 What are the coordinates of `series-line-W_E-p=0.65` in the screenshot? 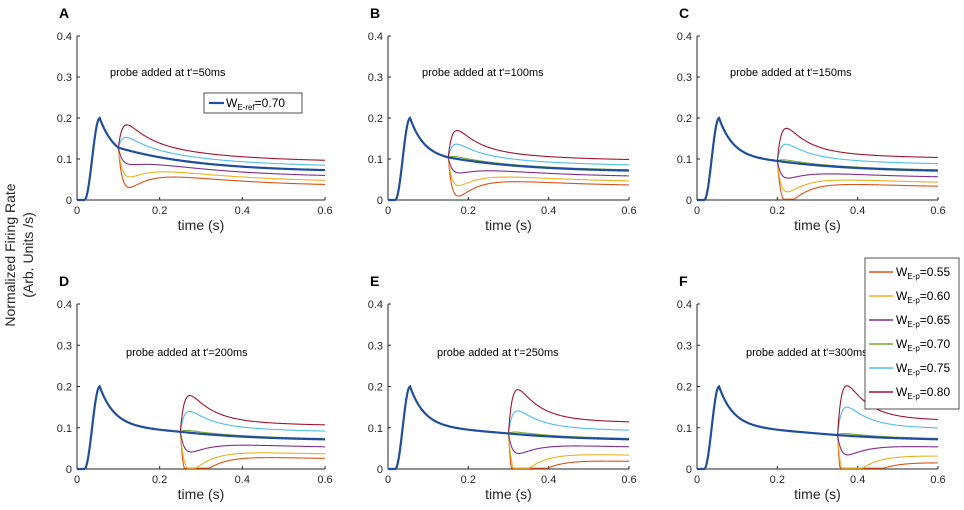 It's located at (201, 427).